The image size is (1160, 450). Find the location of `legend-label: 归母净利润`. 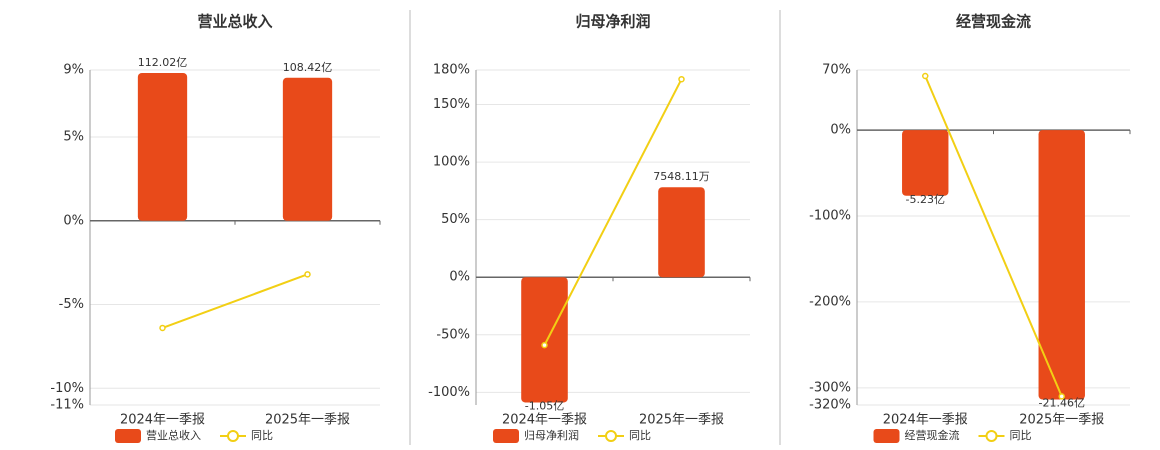

legend-label: 归母净利润 is located at coordinates (551, 435).